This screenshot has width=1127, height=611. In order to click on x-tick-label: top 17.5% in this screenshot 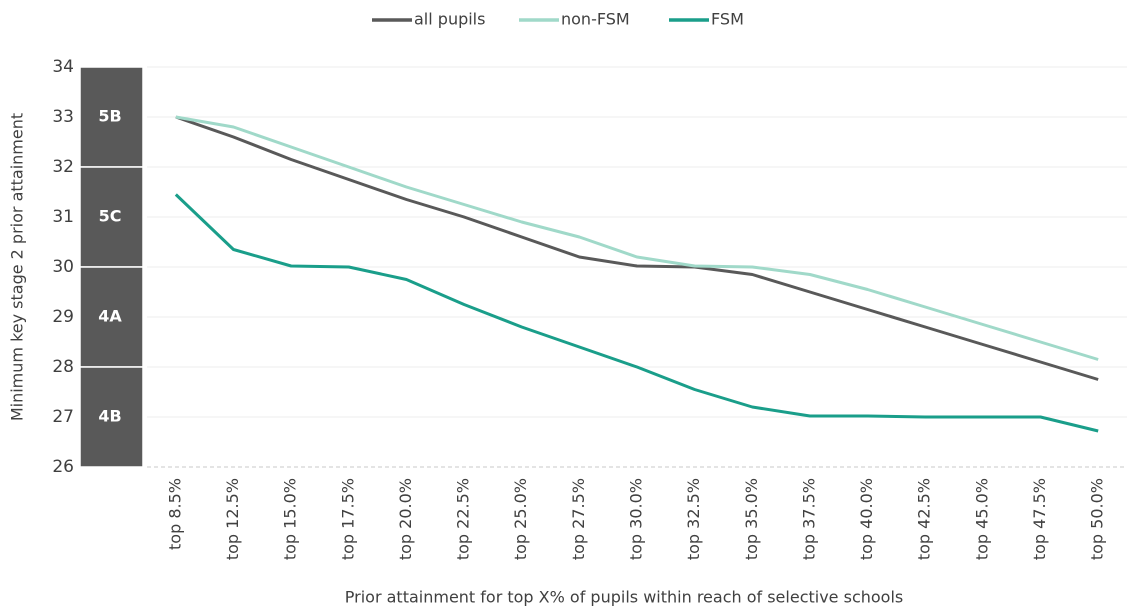, I will do `click(347, 519)`.